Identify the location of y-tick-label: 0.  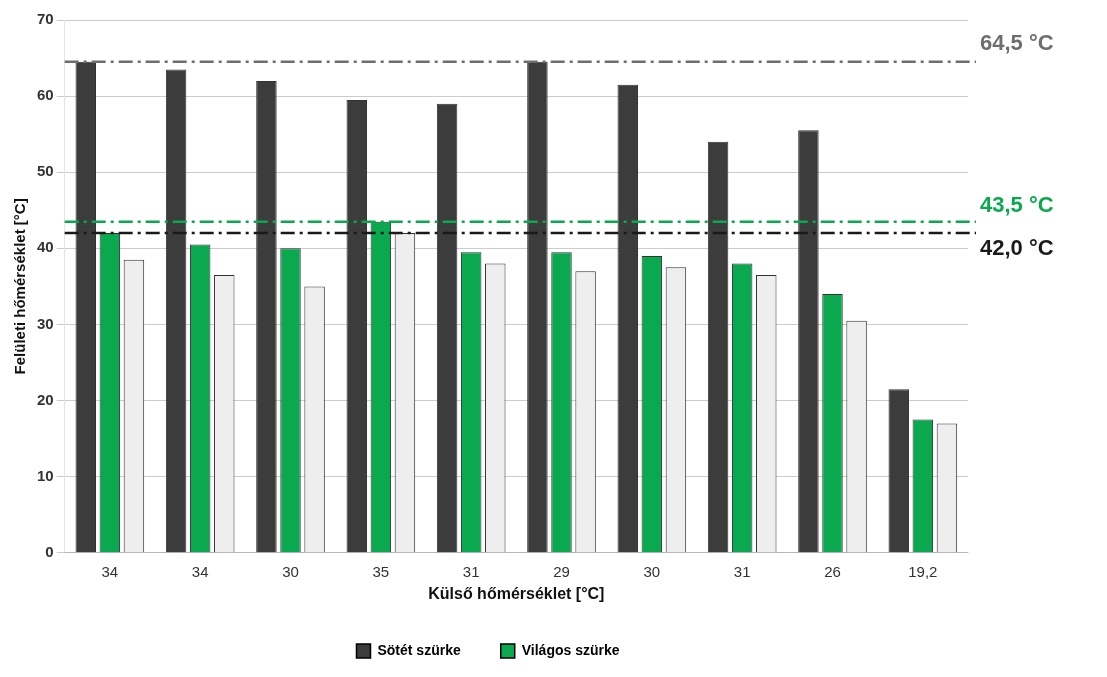
(49, 551).